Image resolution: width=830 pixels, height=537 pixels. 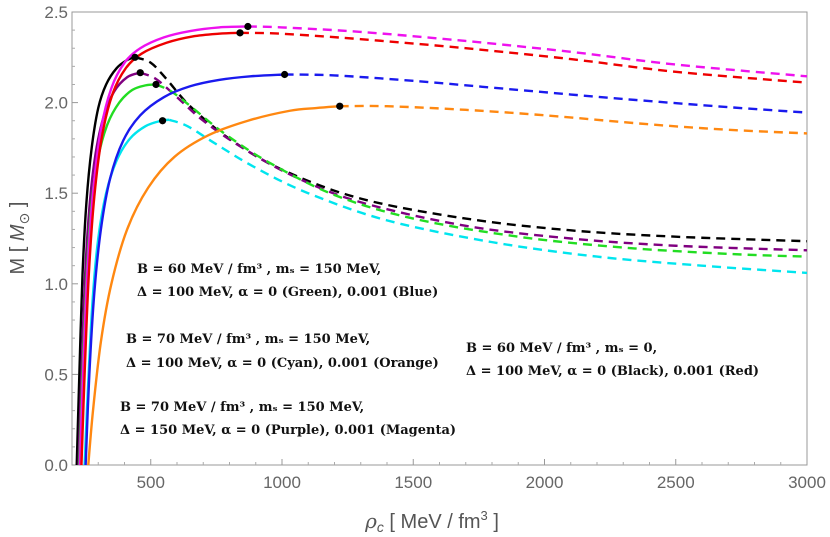 I want to click on x-axis-title: ρc [ MeV / fm3 ], so click(x=431, y=521).